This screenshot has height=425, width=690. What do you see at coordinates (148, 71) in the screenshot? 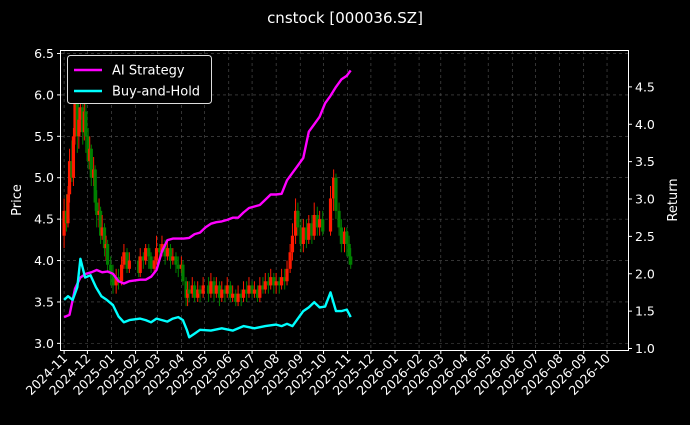
I see `legend-ai-label: AI Strategy` at bounding box center [148, 71].